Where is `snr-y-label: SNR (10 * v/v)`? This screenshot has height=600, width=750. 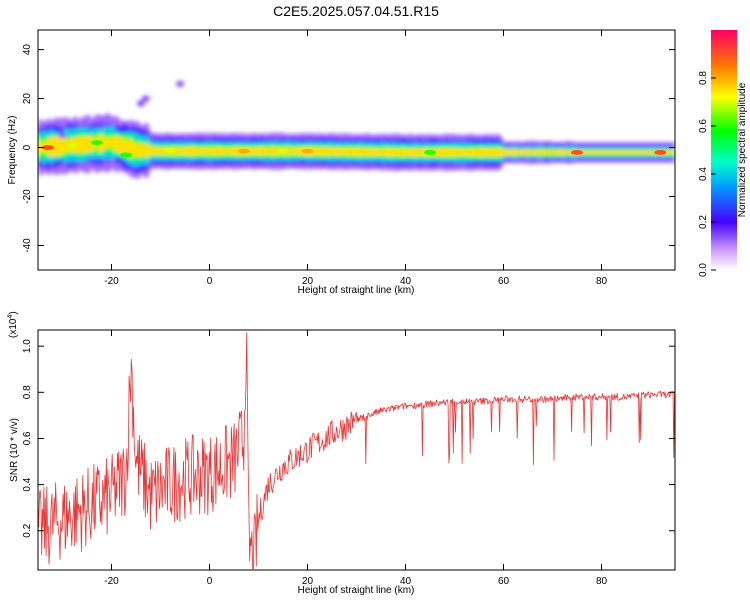
snr-y-label: SNR (10 * v/v) is located at coordinates (14, 450).